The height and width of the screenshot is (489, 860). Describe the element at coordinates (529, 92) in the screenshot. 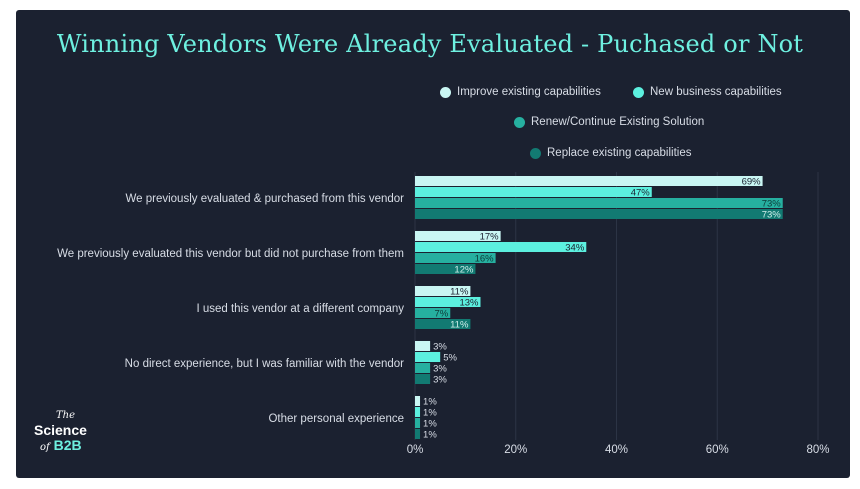

I see `legend-label: Improve existing capabilities` at that location.